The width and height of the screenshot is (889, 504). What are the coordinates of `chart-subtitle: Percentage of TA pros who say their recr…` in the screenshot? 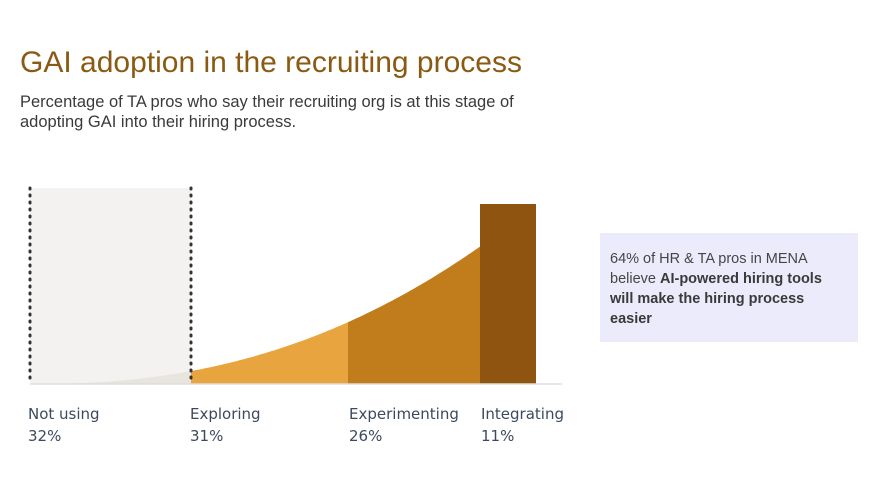 It's located at (267, 112).